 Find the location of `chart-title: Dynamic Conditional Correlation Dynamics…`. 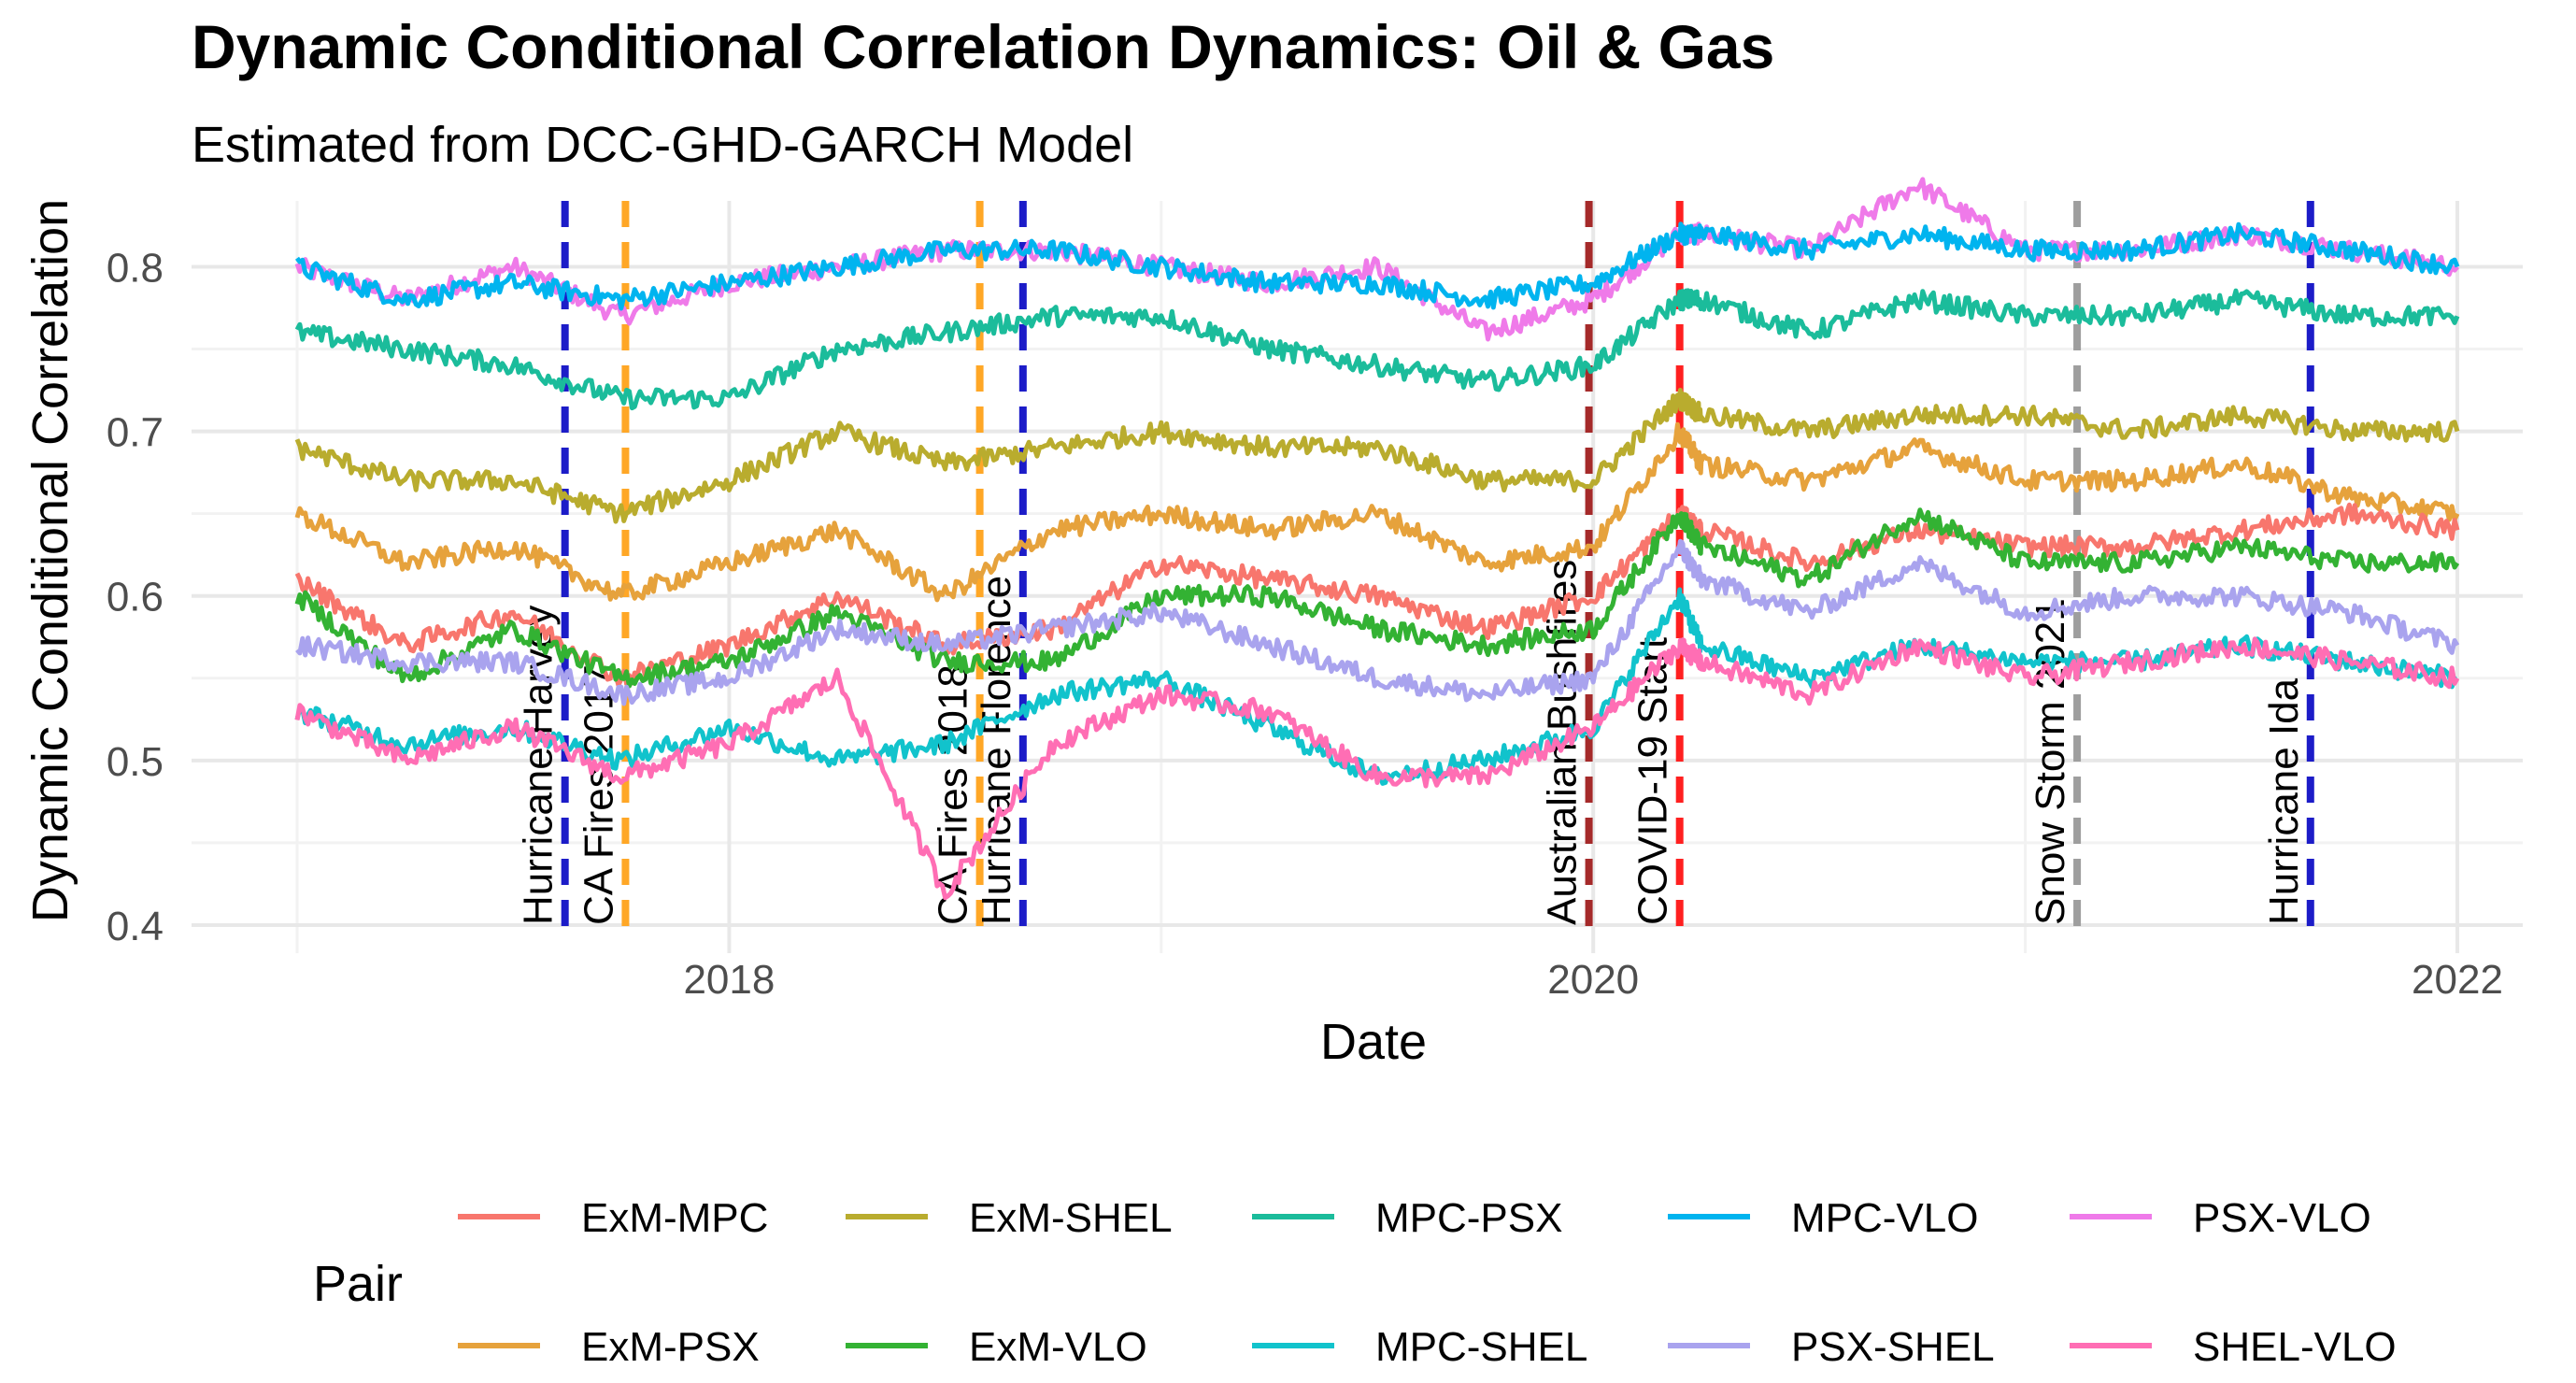

chart-title: Dynamic Conditional Correlation Dynamics… is located at coordinates (983, 46).